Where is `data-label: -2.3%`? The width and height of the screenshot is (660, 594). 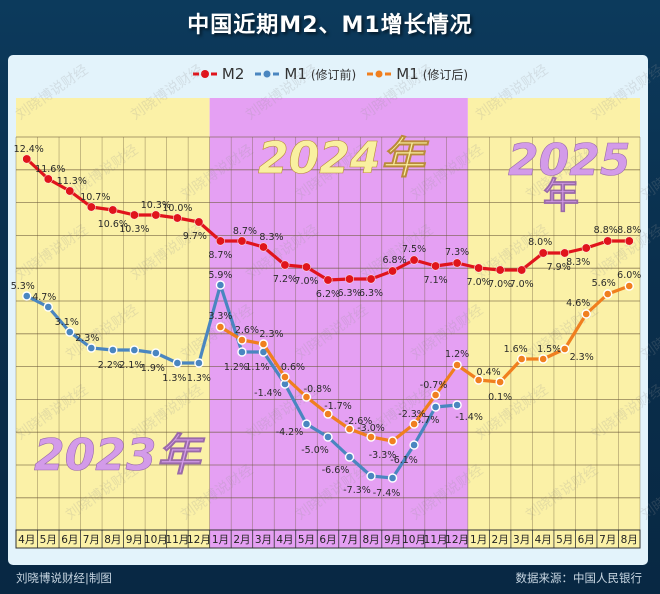 data-label: -2.3% is located at coordinates (412, 414).